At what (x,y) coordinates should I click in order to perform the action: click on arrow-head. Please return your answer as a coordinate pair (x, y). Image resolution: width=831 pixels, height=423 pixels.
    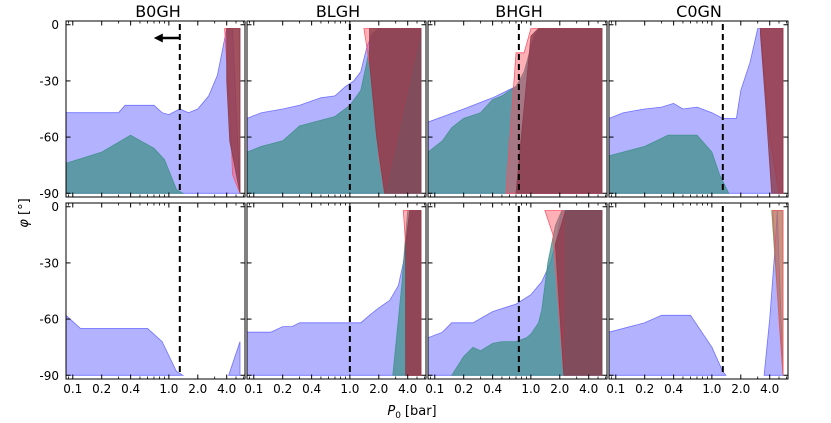
    Looking at the image, I should click on (158, 38).